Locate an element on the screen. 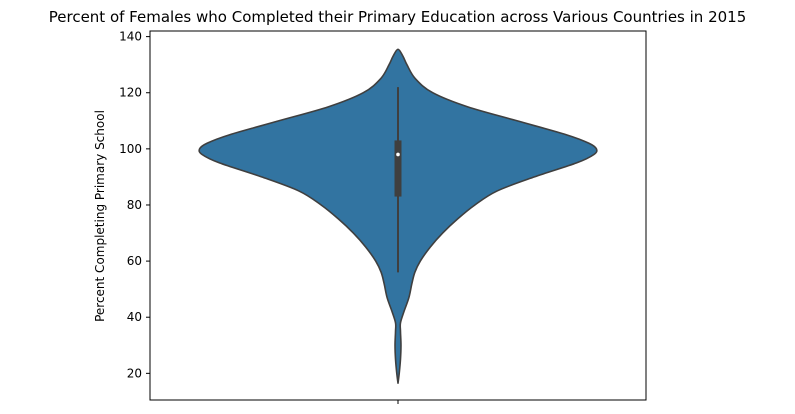  y-tick-label-40: 40 is located at coordinates (134, 317).